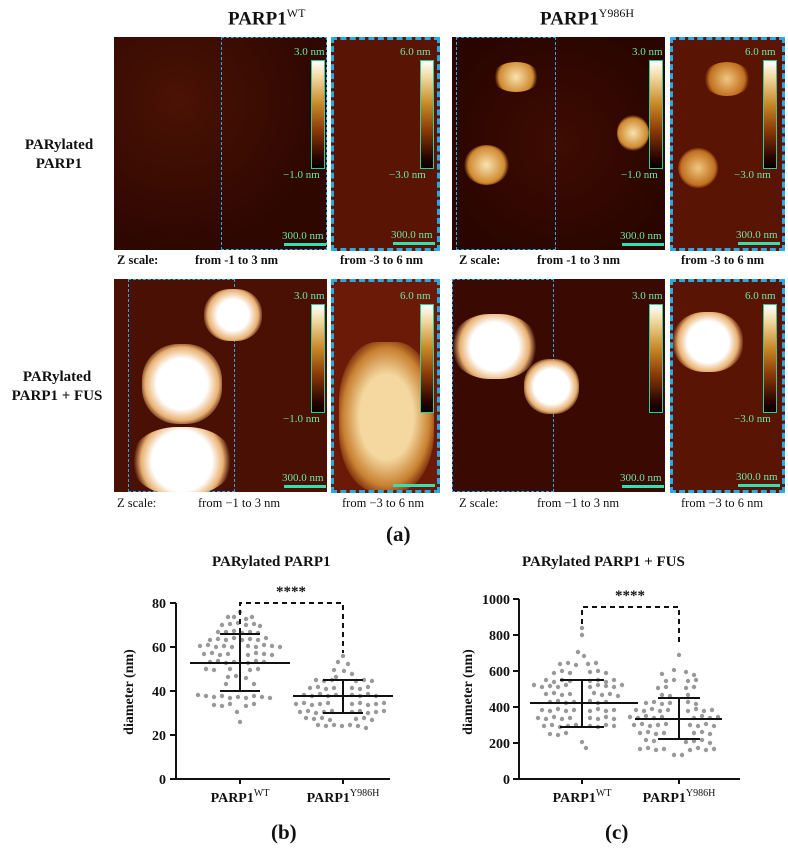 The width and height of the screenshot is (788, 856). Describe the element at coordinates (579, 260) in the screenshot. I see `zscale-main-y986h-row1: from -1 to 3 nm` at that location.